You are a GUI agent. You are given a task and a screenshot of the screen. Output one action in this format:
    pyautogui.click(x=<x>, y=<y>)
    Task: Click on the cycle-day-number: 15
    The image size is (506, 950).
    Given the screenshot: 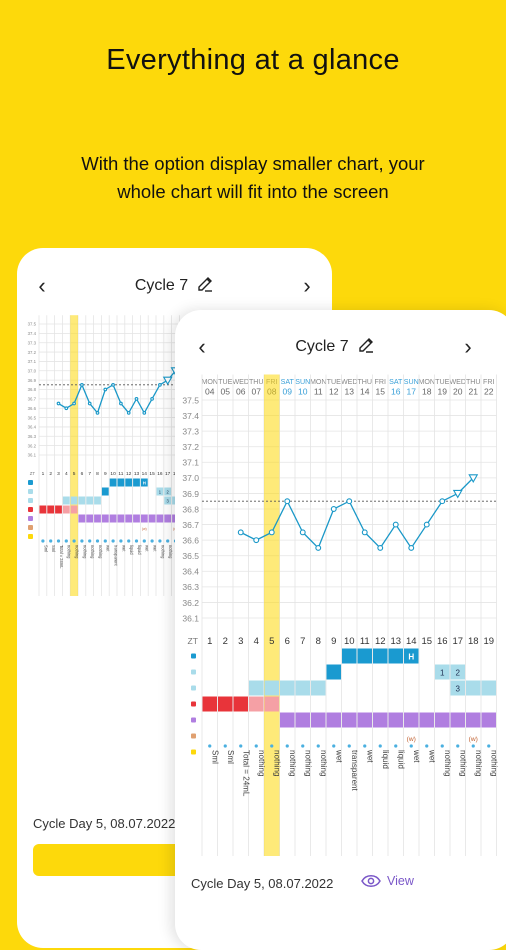 What is the action you would take?
    pyautogui.click(x=426, y=641)
    